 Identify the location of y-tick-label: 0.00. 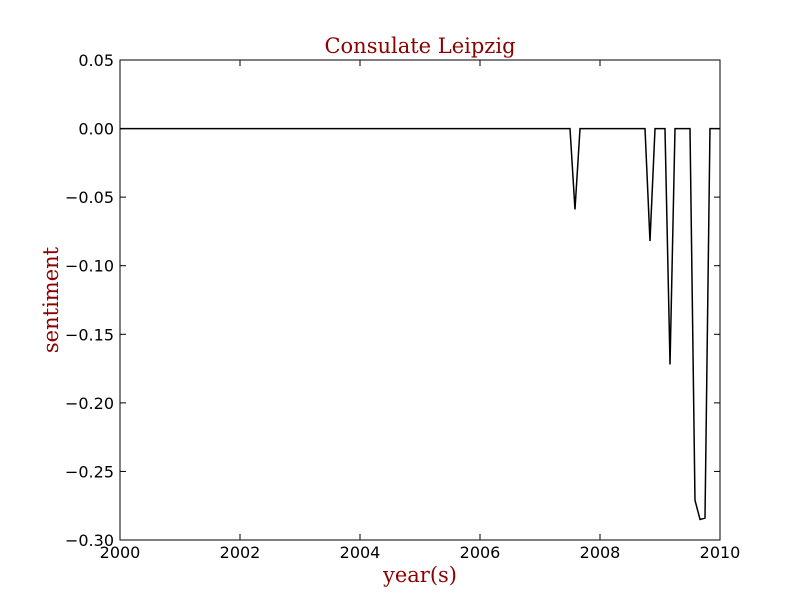
(96, 129).